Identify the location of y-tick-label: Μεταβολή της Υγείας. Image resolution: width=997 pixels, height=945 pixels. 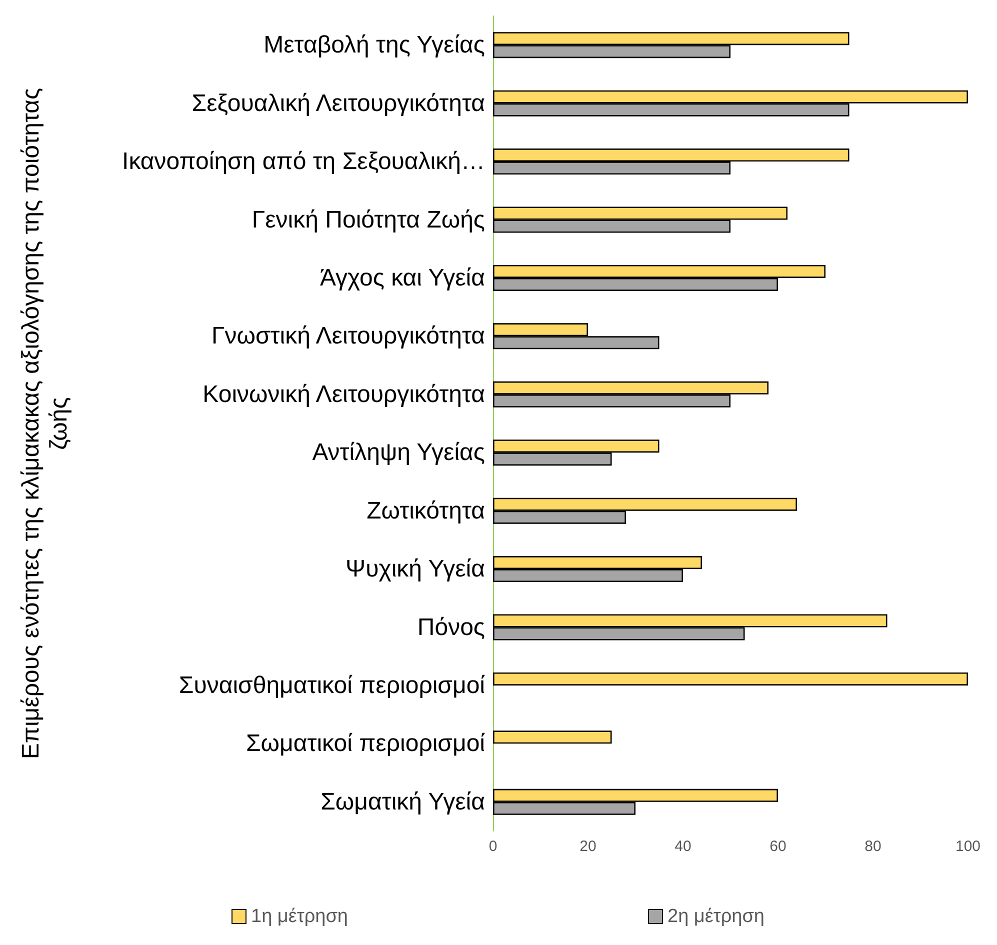
(374, 45).